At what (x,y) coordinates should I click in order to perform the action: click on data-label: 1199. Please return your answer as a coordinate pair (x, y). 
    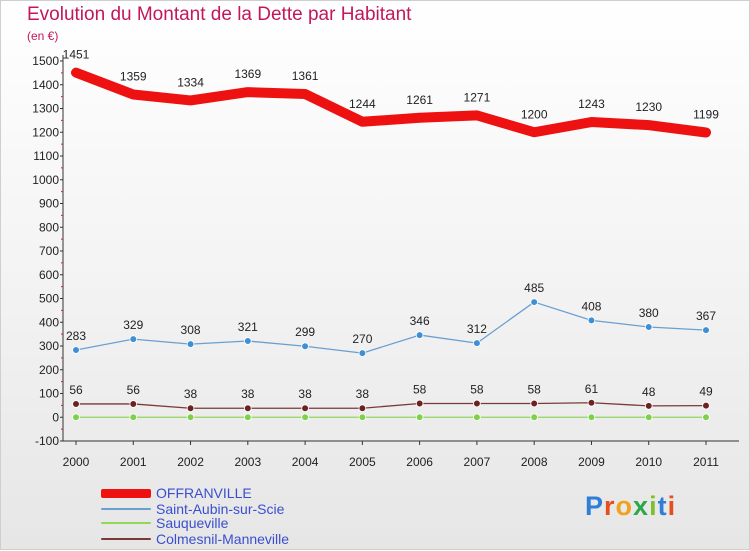
    Looking at the image, I should click on (706, 114).